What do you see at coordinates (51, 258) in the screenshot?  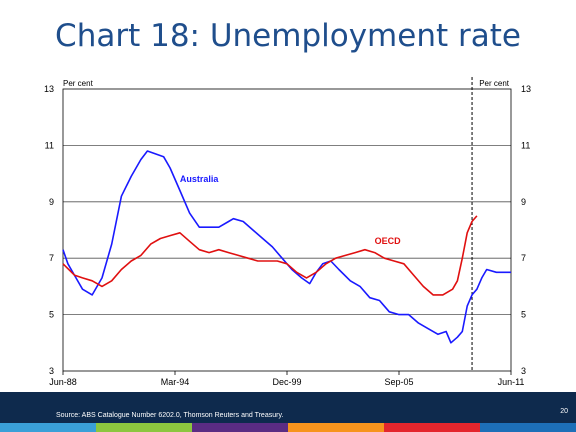 I see `y-tick-left-7: 7` at bounding box center [51, 258].